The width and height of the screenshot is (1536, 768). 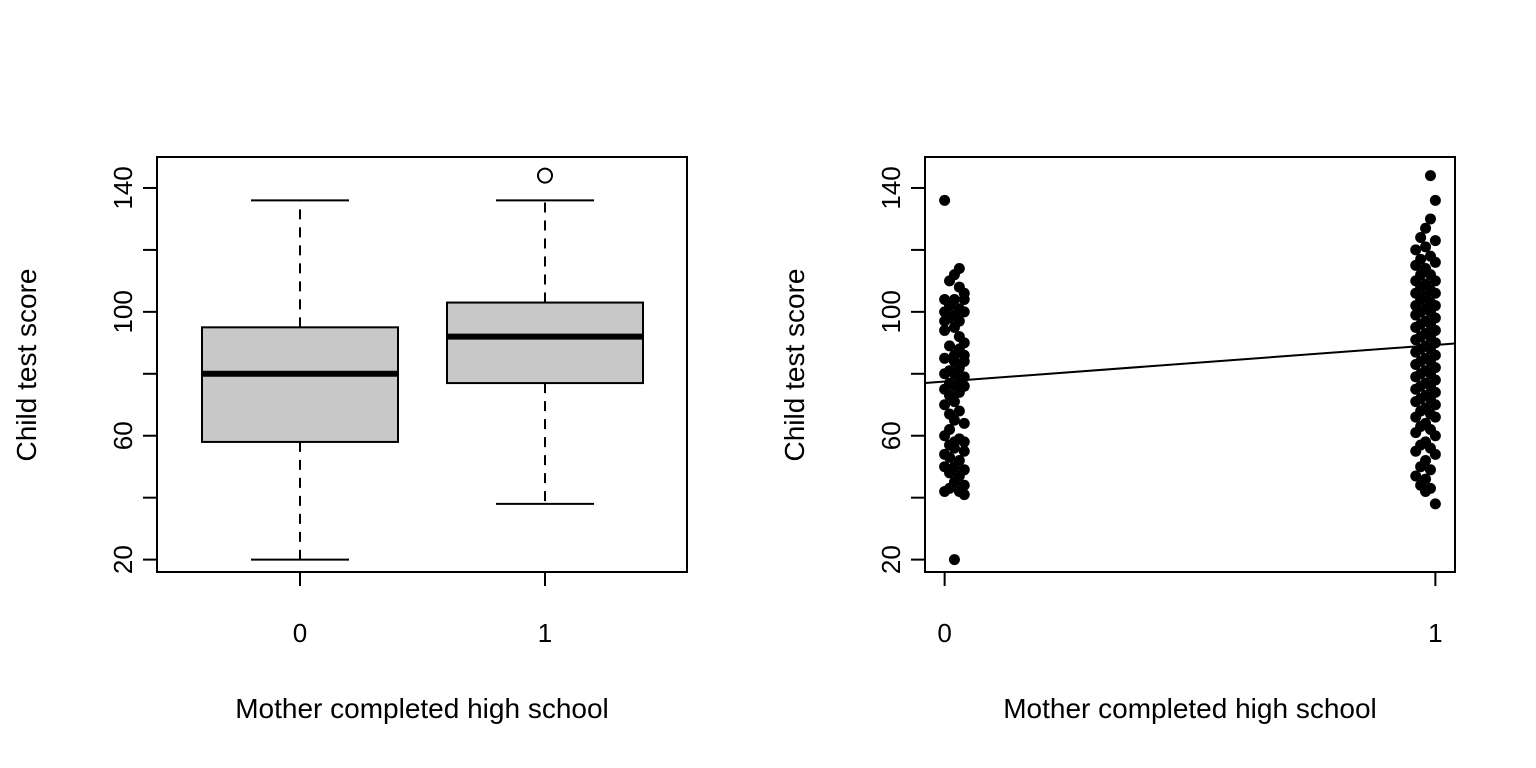 What do you see at coordinates (1190, 363) in the screenshot?
I see `regression-line` at bounding box center [1190, 363].